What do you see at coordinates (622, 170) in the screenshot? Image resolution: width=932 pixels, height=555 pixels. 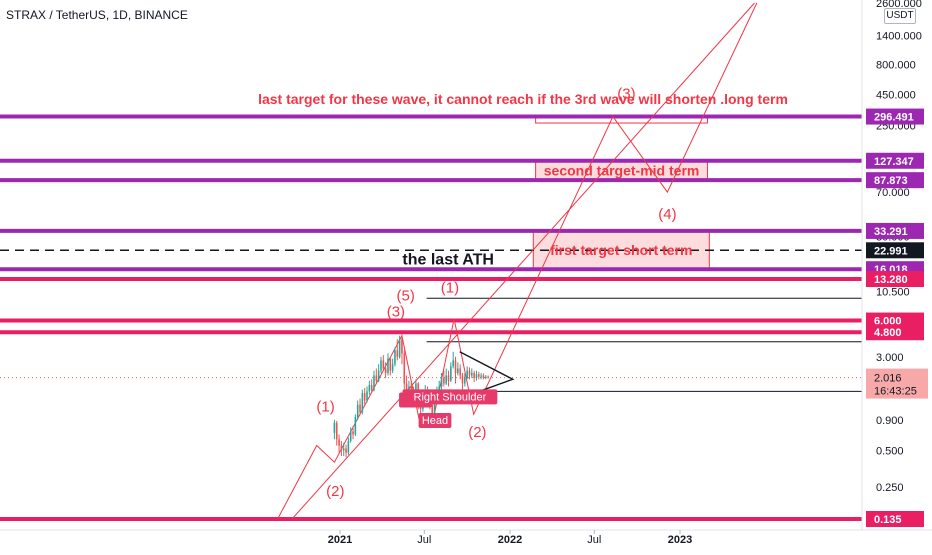 I see `target-label: second target-mid term` at bounding box center [622, 170].